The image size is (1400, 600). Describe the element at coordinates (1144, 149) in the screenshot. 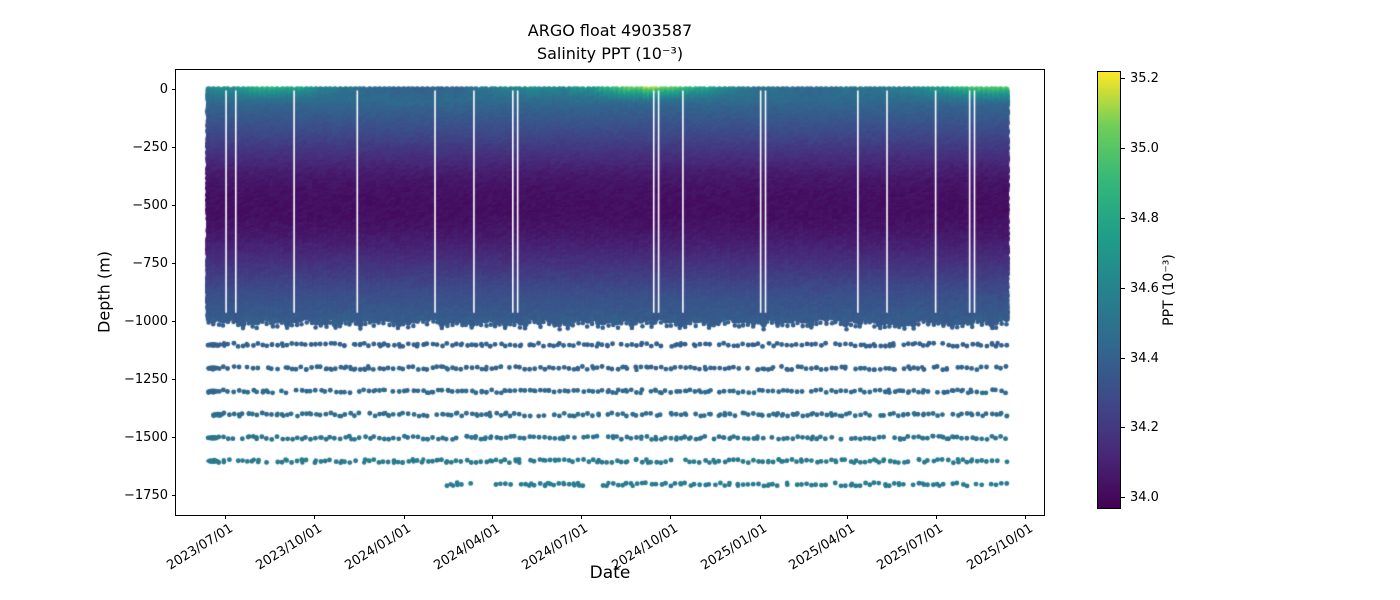

I see `colorbar-tick-label: 35.0` at that location.